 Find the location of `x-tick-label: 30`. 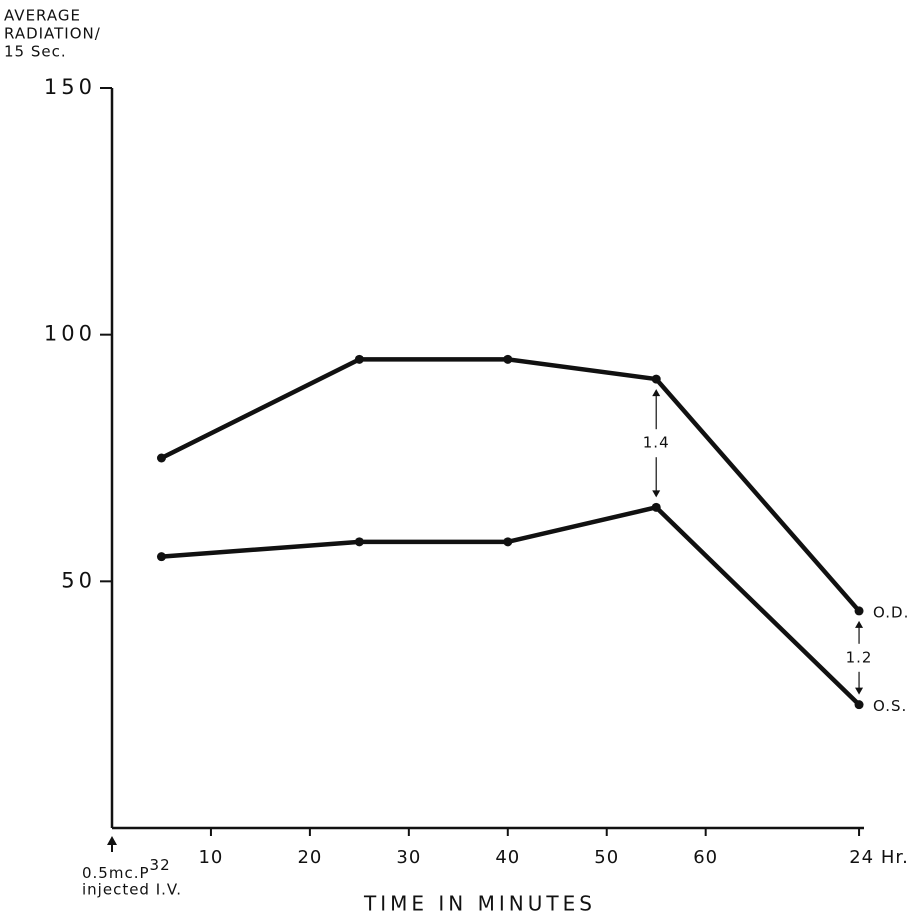

x-tick-label: 30 is located at coordinates (408, 857).